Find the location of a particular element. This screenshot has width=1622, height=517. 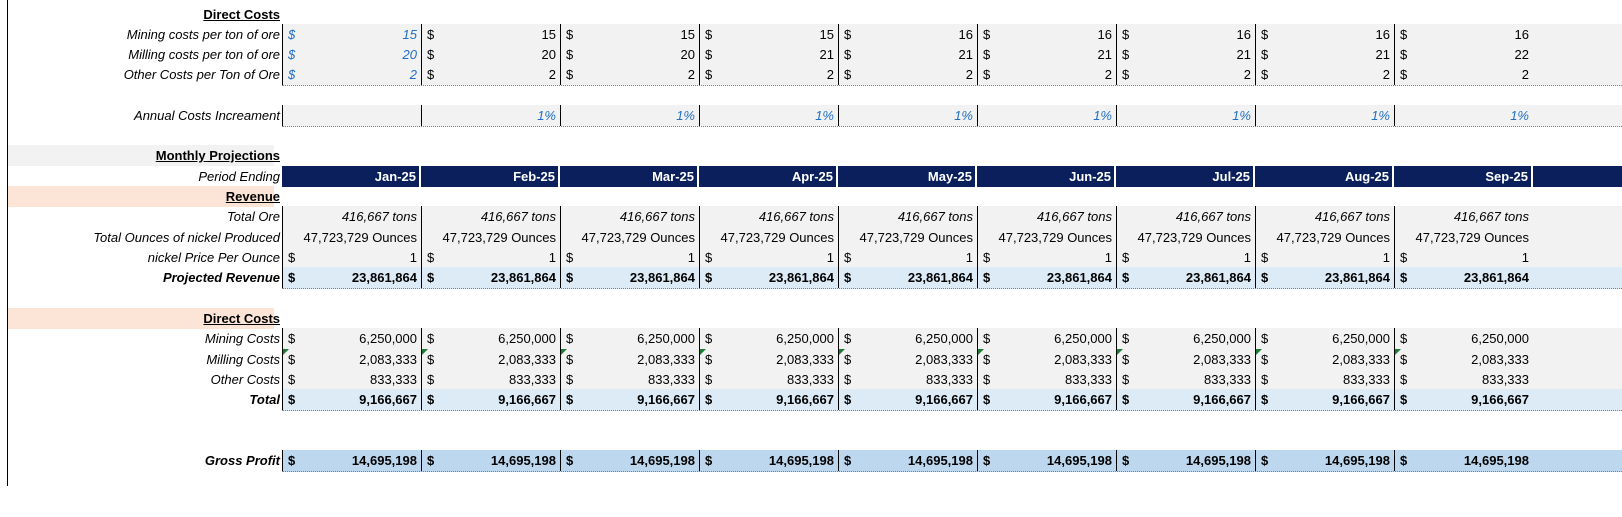

row-label: Total Ounces of nickel Produced is located at coordinates (186, 237).